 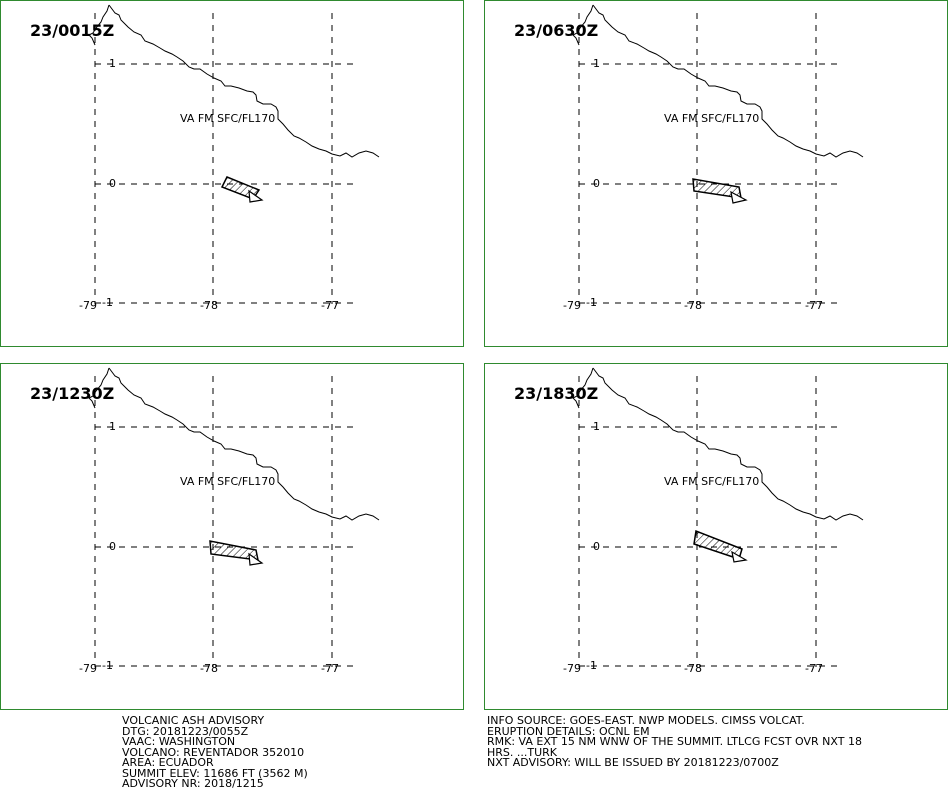 What do you see at coordinates (168, 762) in the screenshot?
I see `advisory-area: AREA: ECUADOR` at bounding box center [168, 762].